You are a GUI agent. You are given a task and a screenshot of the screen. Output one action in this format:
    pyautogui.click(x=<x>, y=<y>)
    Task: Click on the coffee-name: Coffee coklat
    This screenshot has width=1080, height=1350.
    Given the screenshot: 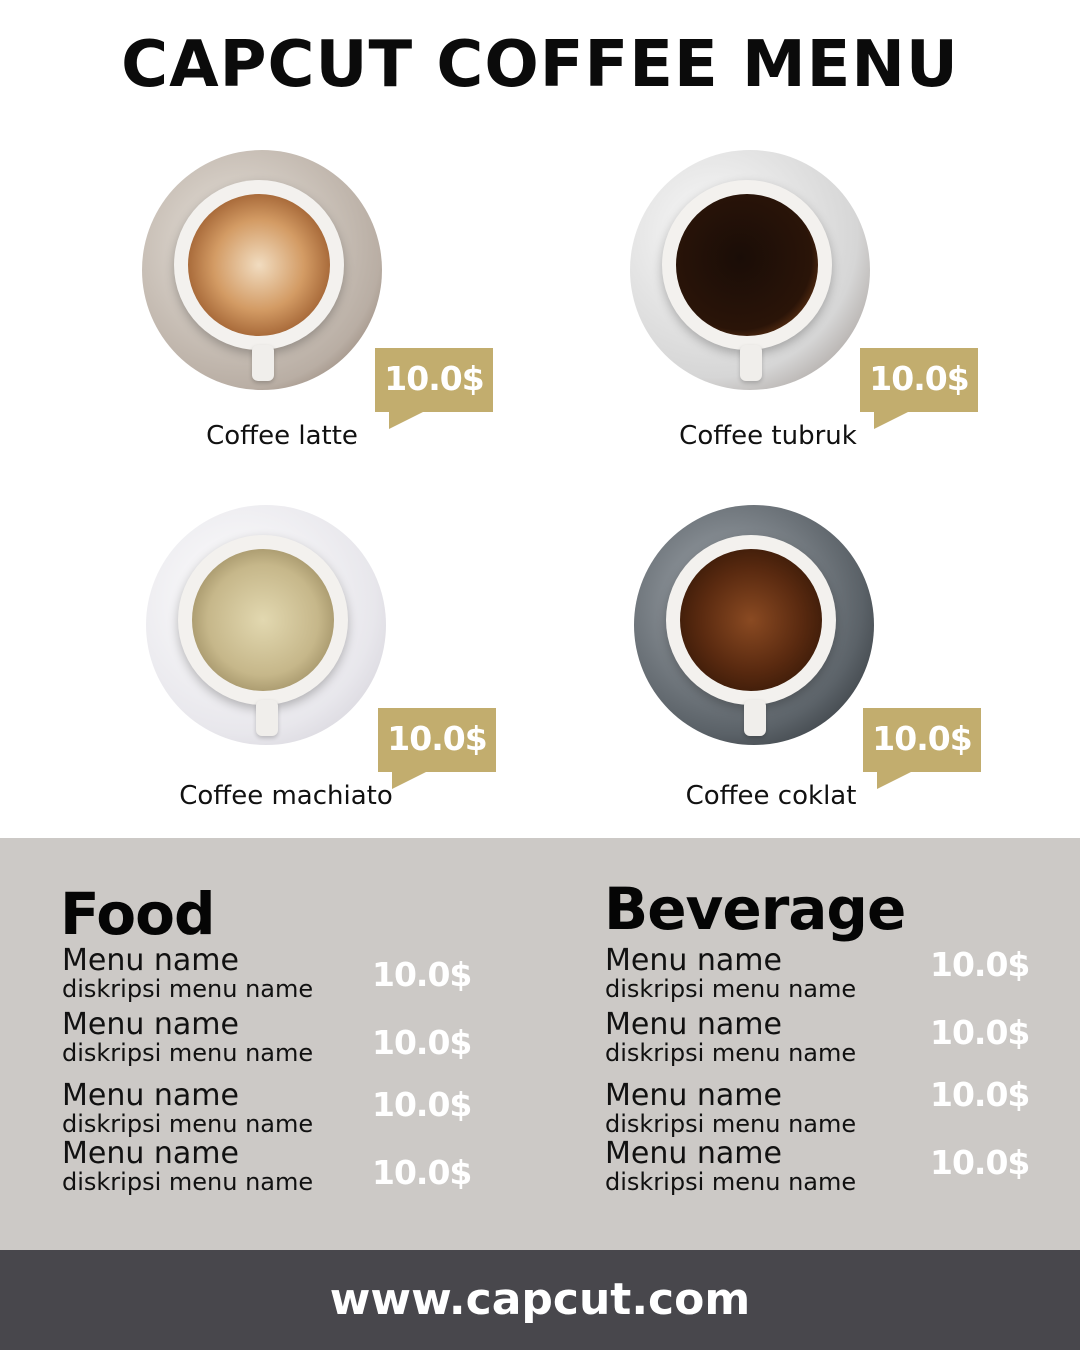 What is the action you would take?
    pyautogui.click(x=771, y=796)
    